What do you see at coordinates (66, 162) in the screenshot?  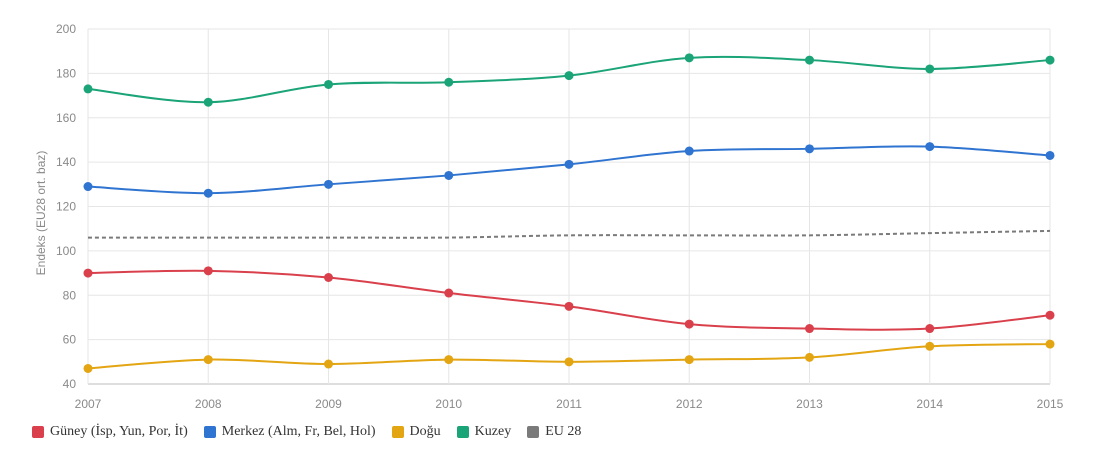 I see `y-tick-label: 140` at bounding box center [66, 162].